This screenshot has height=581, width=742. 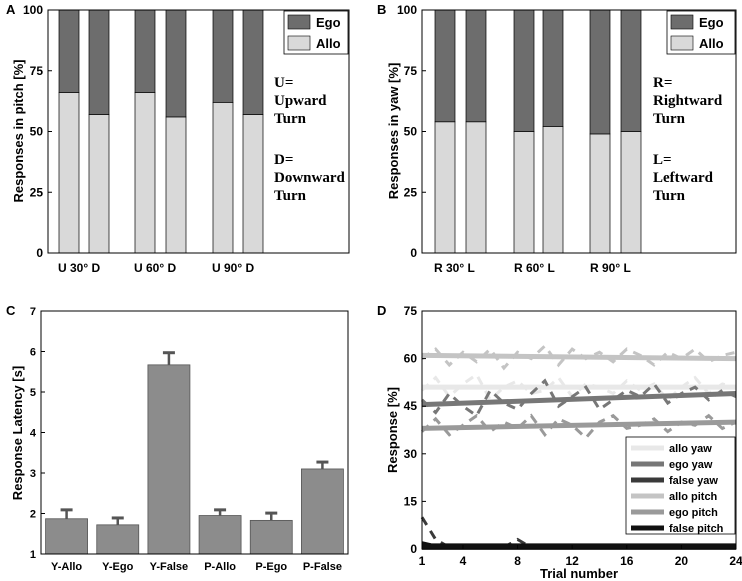 What do you see at coordinates (711, 43) in the screenshot?
I see `panel-b-legend-allo: Allo` at bounding box center [711, 43].